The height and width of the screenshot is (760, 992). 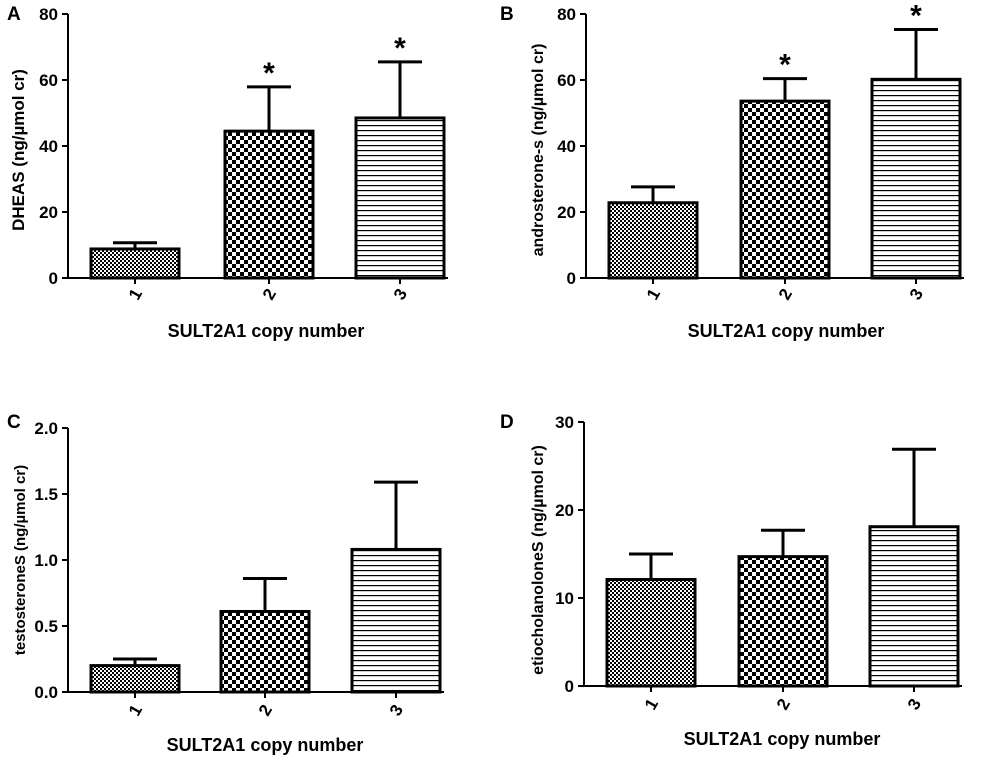 What do you see at coordinates (564, 422) in the screenshot?
I see `y-tick-label: 30` at bounding box center [564, 422].